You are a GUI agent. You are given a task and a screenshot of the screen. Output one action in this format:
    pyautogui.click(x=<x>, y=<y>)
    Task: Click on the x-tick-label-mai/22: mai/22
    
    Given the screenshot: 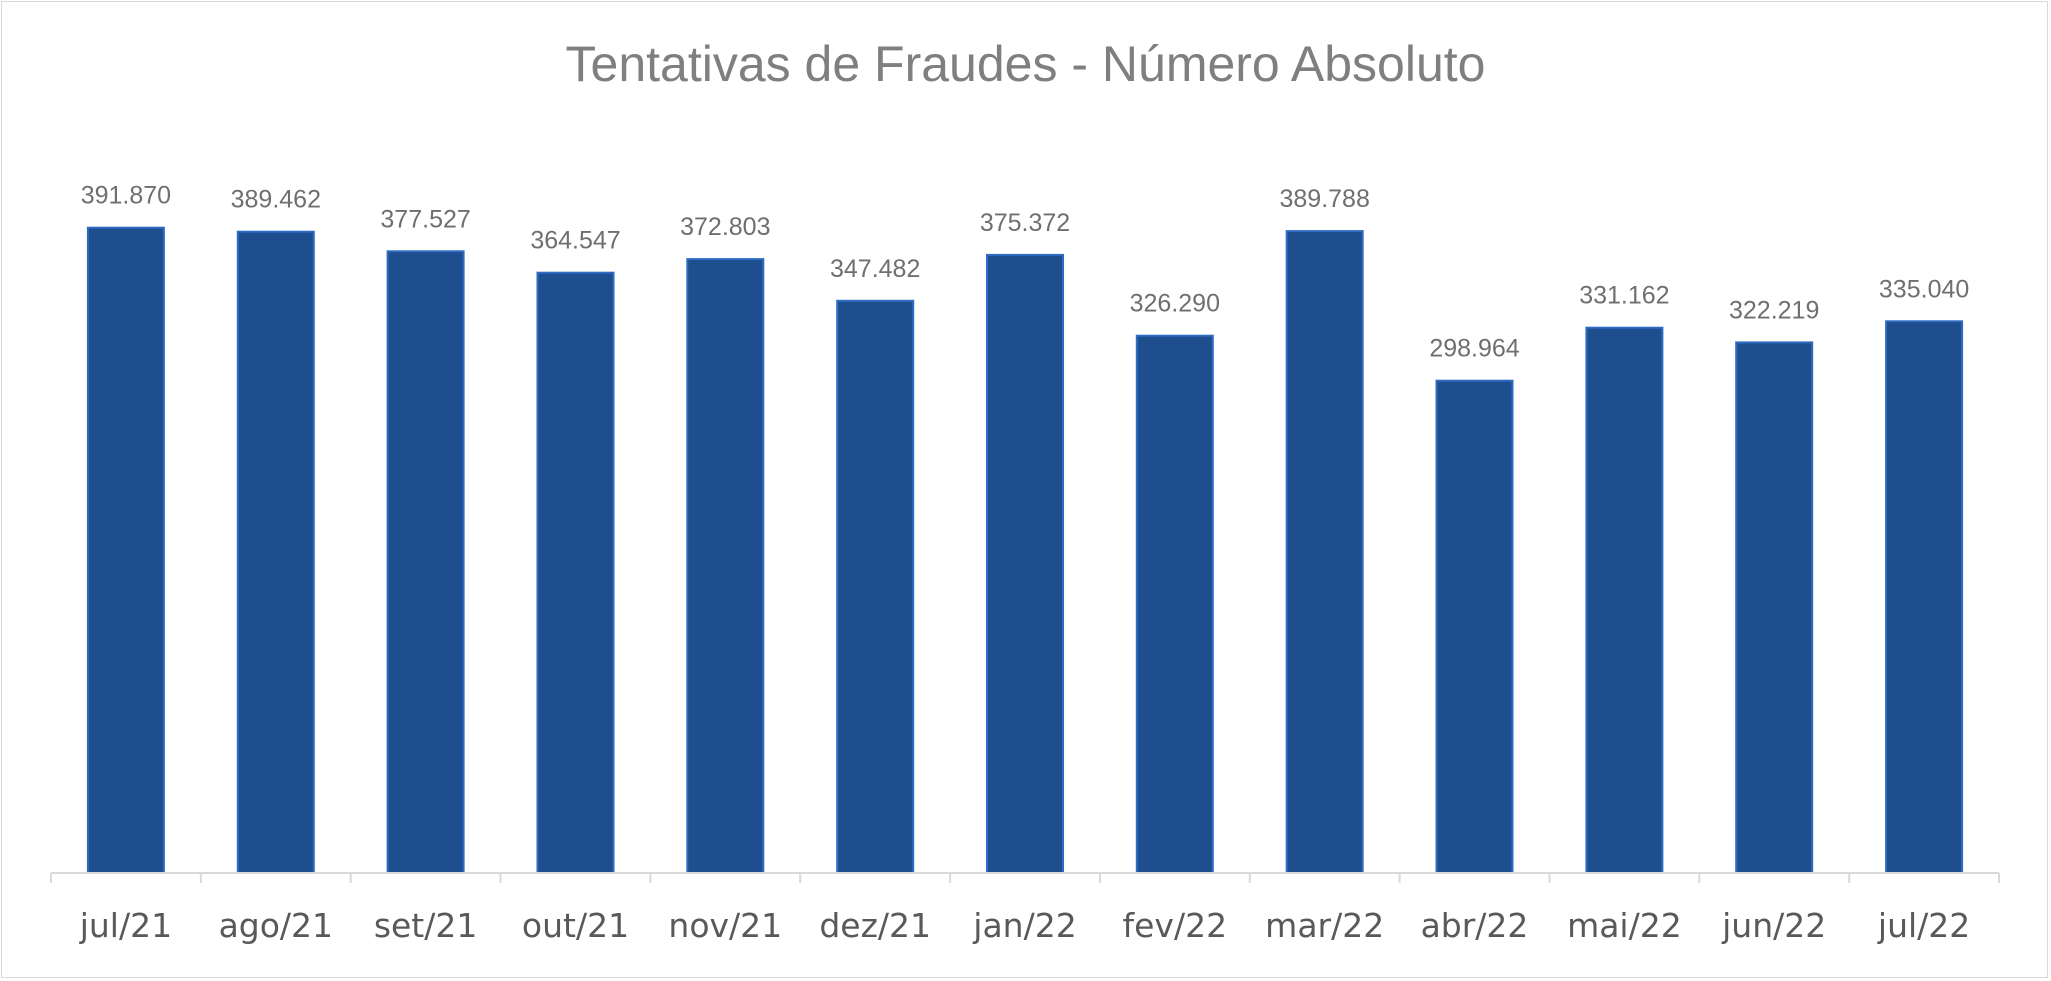 What is the action you would take?
    pyautogui.click(x=1624, y=925)
    